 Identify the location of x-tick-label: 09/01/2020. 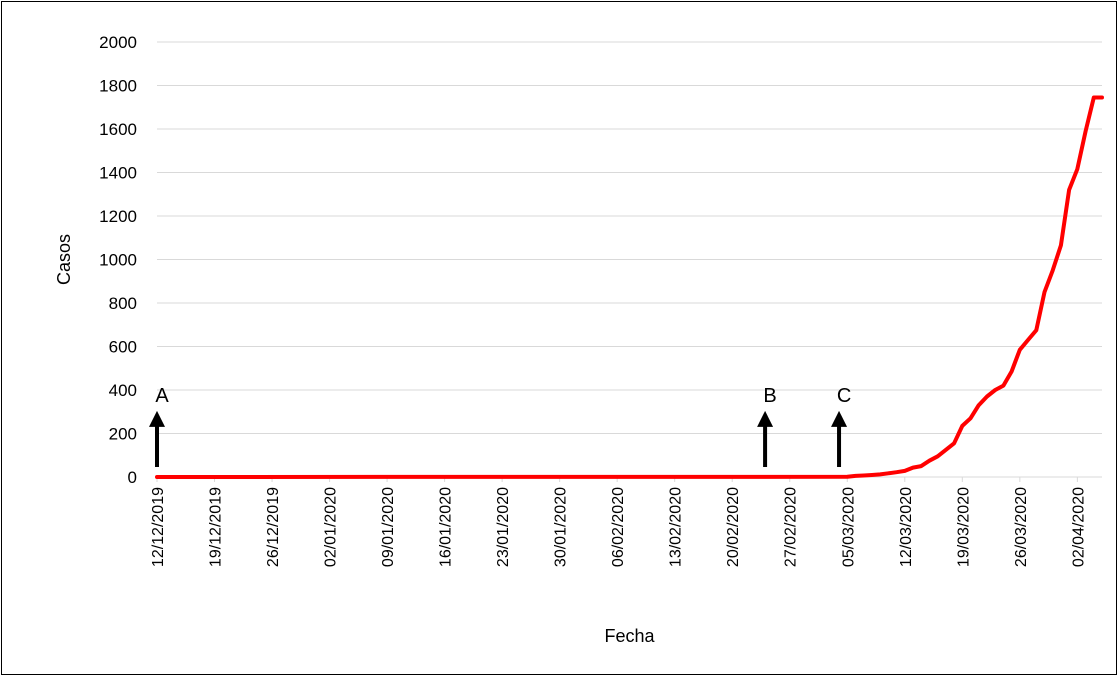
(388, 527).